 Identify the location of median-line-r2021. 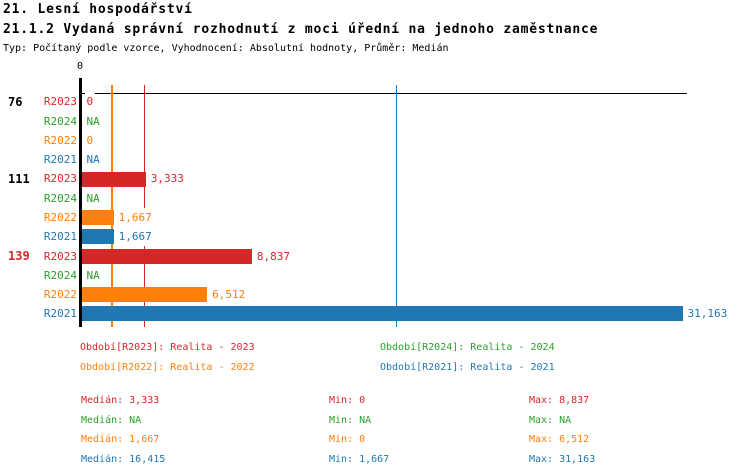
(396, 206).